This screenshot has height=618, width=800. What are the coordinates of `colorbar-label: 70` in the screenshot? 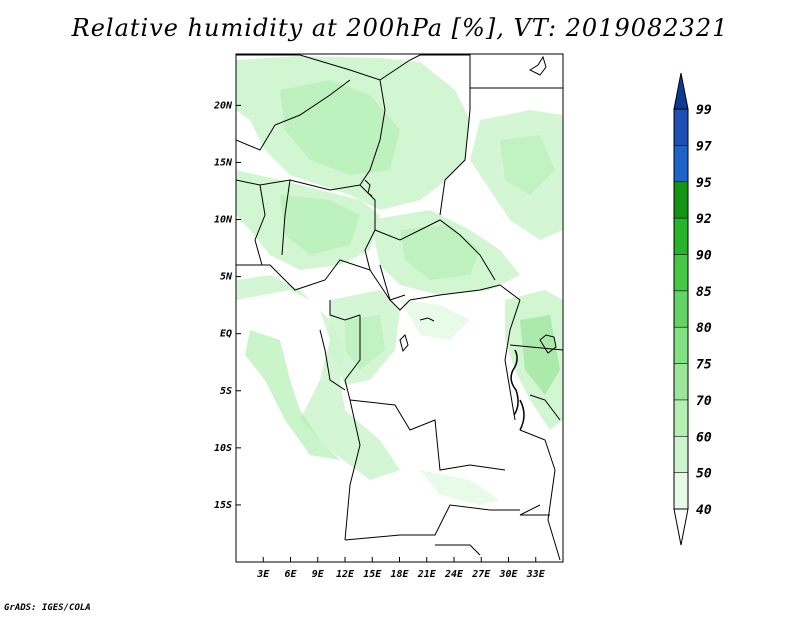 It's located at (704, 401).